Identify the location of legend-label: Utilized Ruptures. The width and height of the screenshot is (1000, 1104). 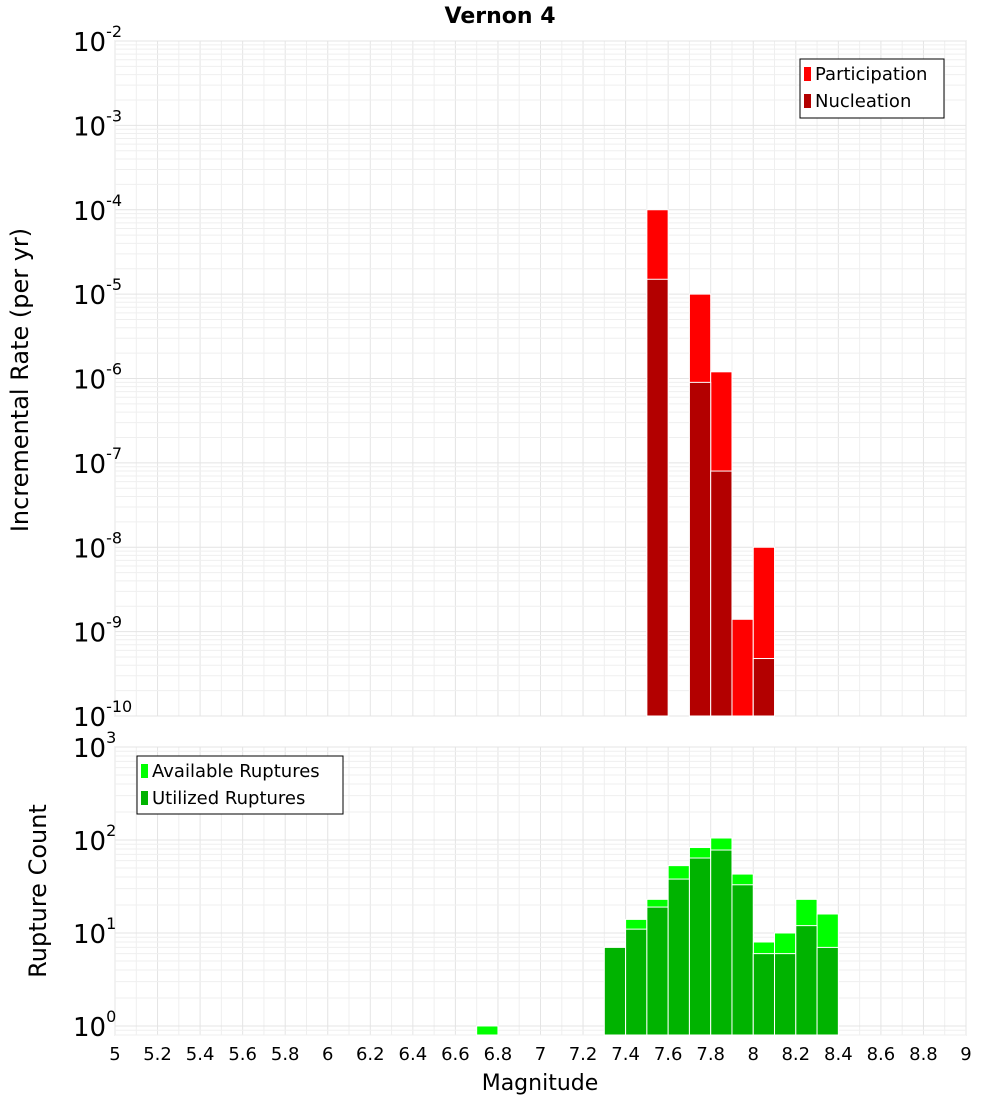
(228, 798).